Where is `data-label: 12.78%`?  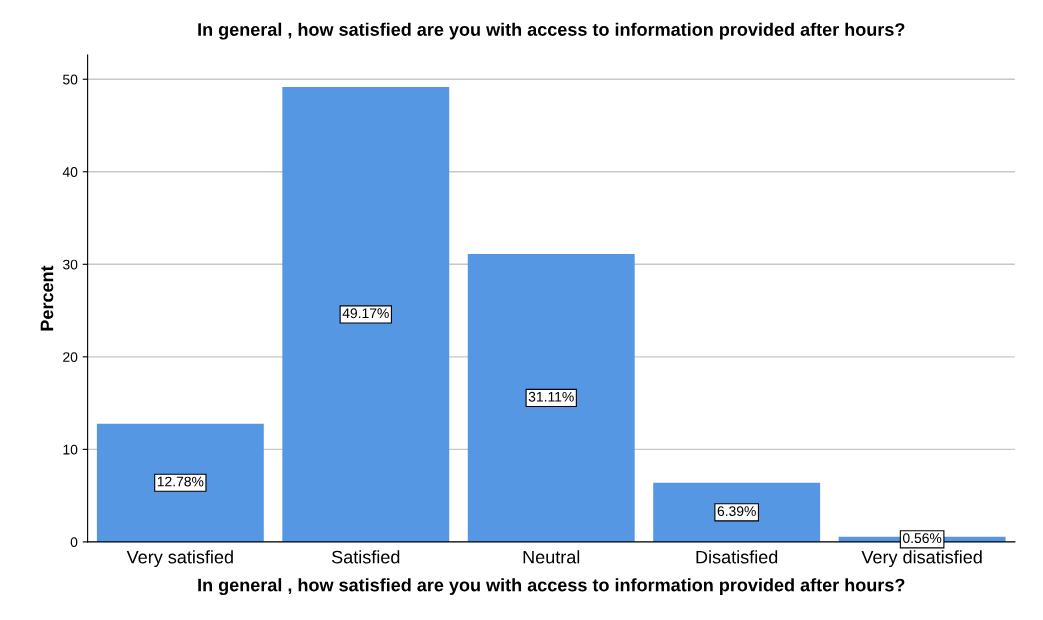
data-label: 12.78% is located at coordinates (180, 481).